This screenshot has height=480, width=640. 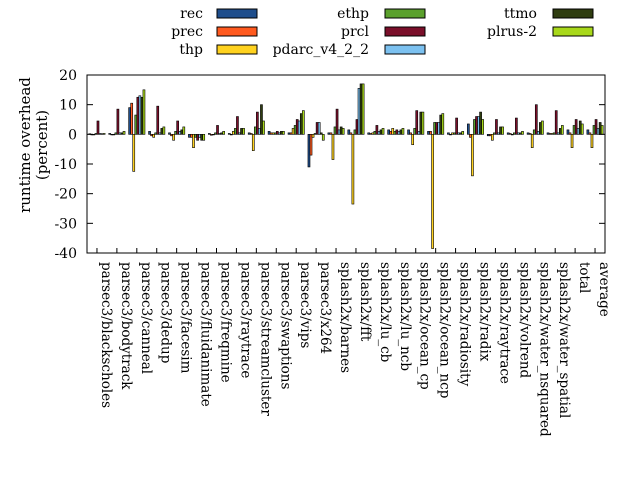 What do you see at coordinates (331, 133) in the screenshot?
I see `bar-prec-splash2x-barnes` at bounding box center [331, 133].